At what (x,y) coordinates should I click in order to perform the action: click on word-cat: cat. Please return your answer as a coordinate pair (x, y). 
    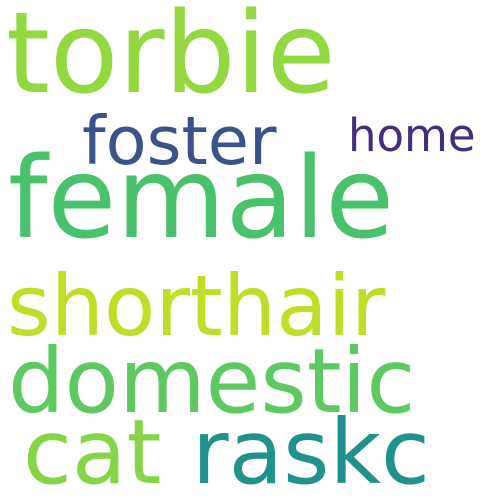
    Looking at the image, I should click on (92, 450).